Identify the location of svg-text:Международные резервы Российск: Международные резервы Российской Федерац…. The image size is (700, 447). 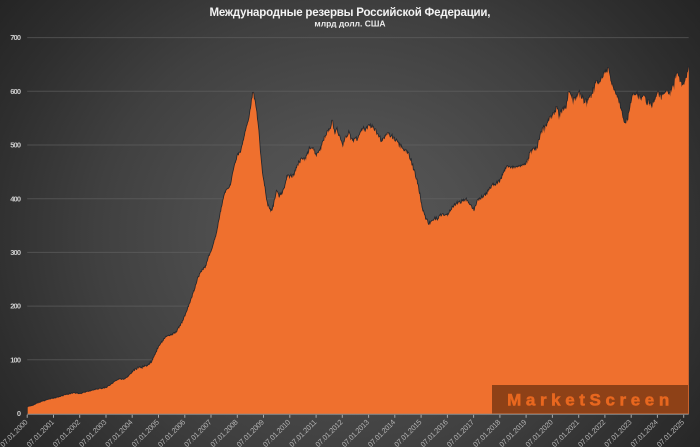
(350, 13).